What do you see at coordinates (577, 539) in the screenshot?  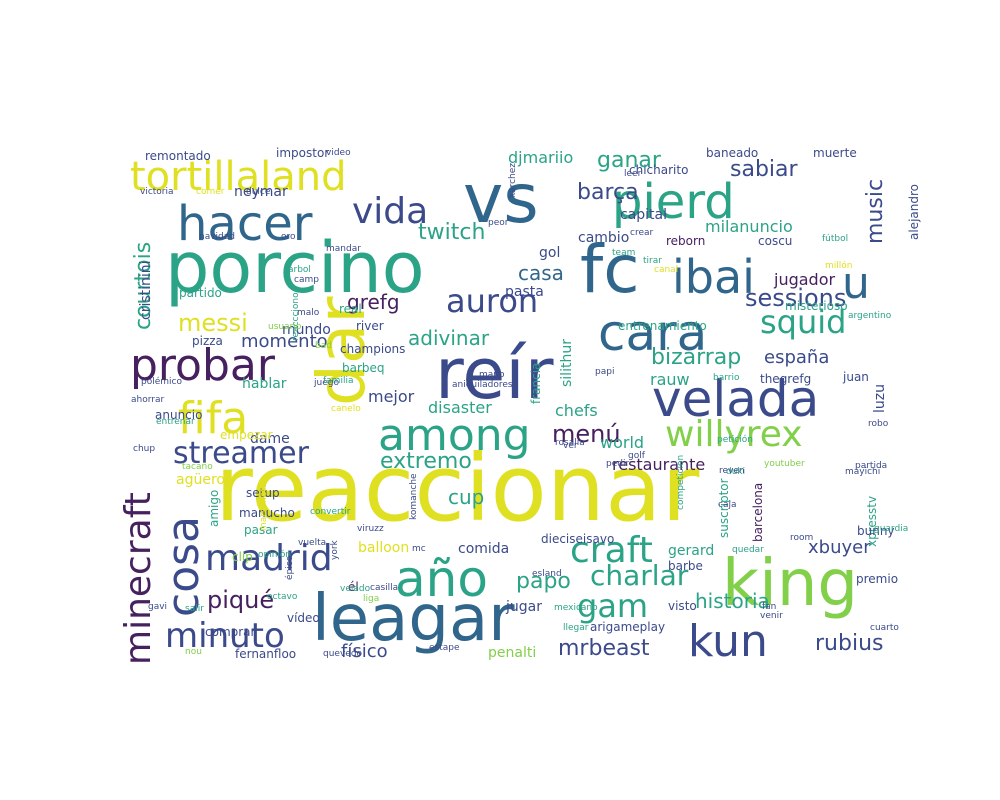 I see `word: dieciseisavo` at bounding box center [577, 539].